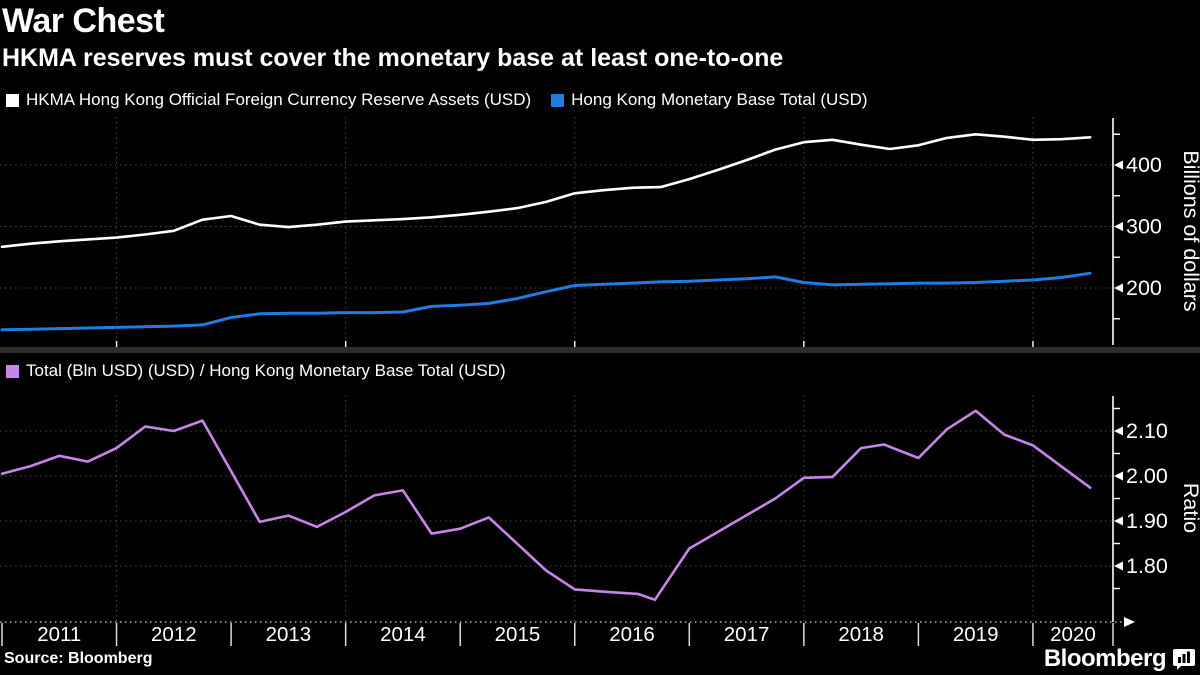 The image size is (1200, 675). What do you see at coordinates (861, 634) in the screenshot?
I see `year-label-2018: 2018` at bounding box center [861, 634].